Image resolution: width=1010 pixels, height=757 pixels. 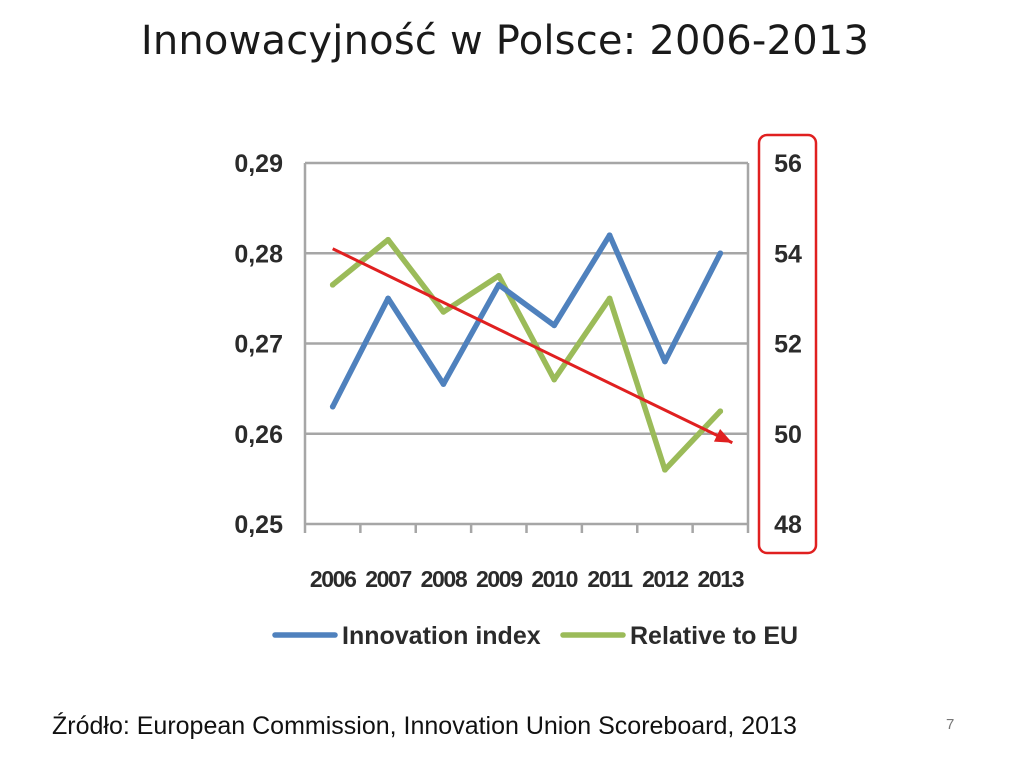 I want to click on right-axis-highlight-box, so click(x=787, y=344).